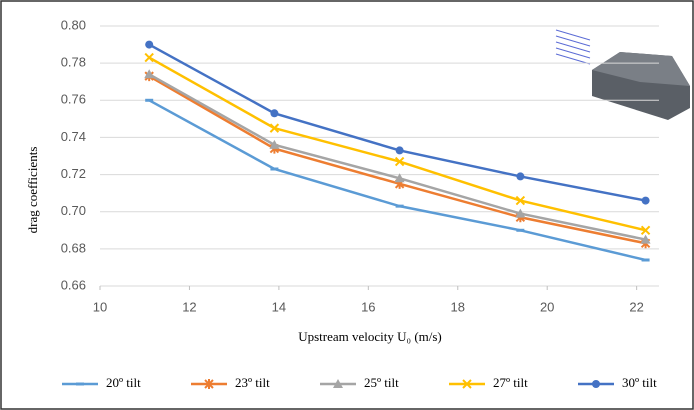 The width and height of the screenshot is (694, 410). Describe the element at coordinates (279, 306) in the screenshot. I see `x-tick-label: 14` at that location.